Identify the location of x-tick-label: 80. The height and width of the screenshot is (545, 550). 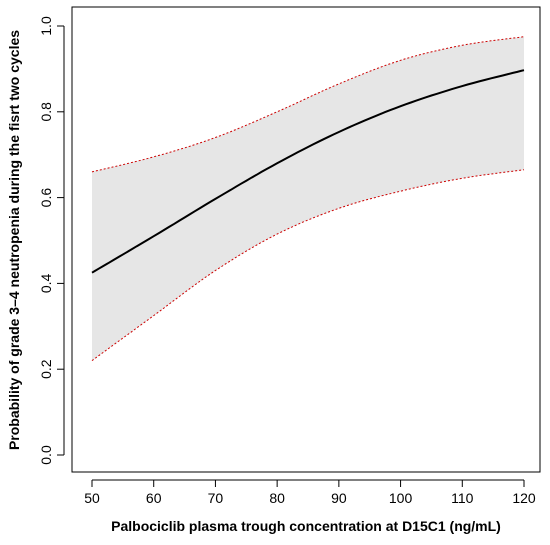
(277, 498).